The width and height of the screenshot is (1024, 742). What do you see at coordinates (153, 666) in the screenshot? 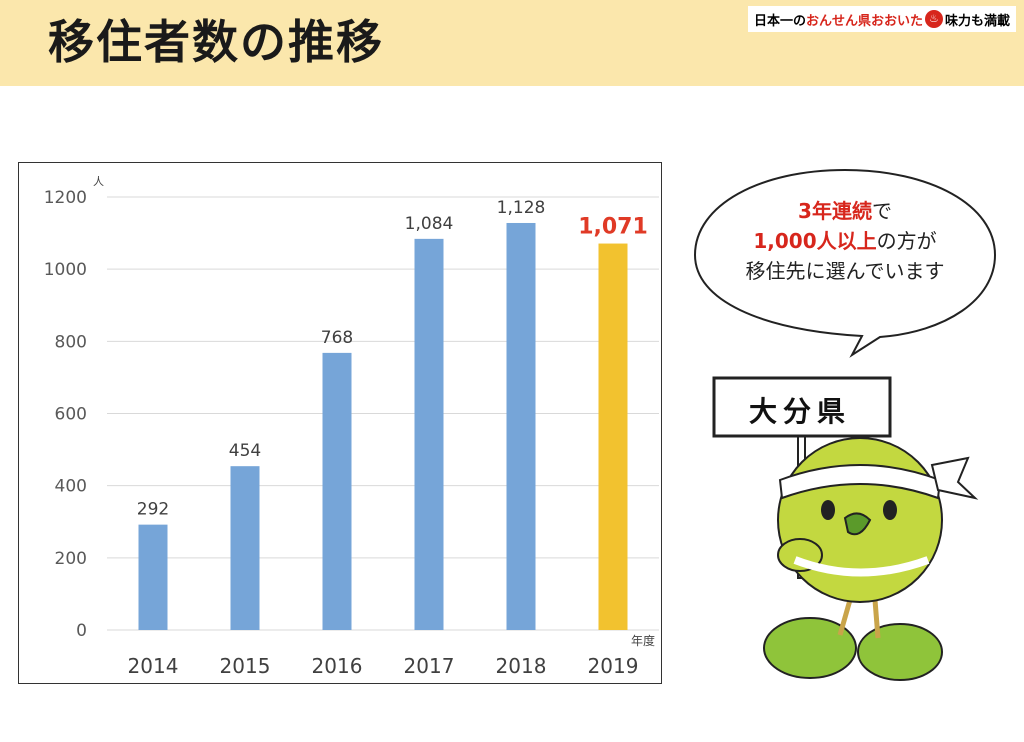
I see `x-tick-label: 2014` at bounding box center [153, 666].